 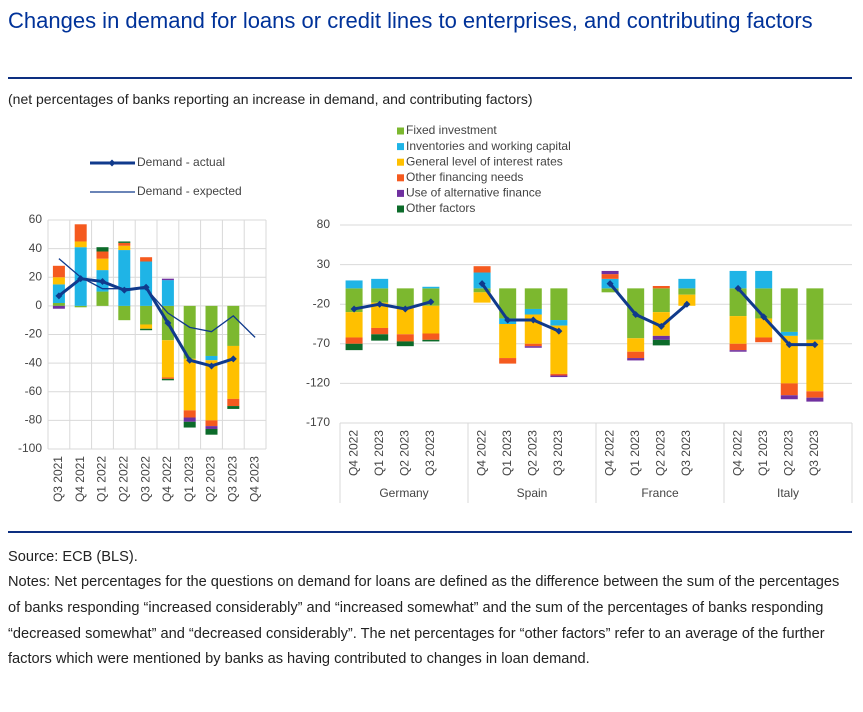 I want to click on x-tick-label: Q2 2022, so click(x=123, y=479).